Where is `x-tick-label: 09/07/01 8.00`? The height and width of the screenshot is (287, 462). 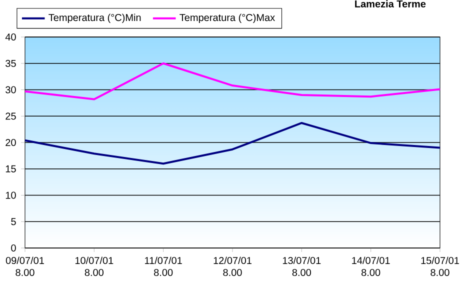 x-tick-label: 09/07/01 8.00 is located at coordinates (25, 266).